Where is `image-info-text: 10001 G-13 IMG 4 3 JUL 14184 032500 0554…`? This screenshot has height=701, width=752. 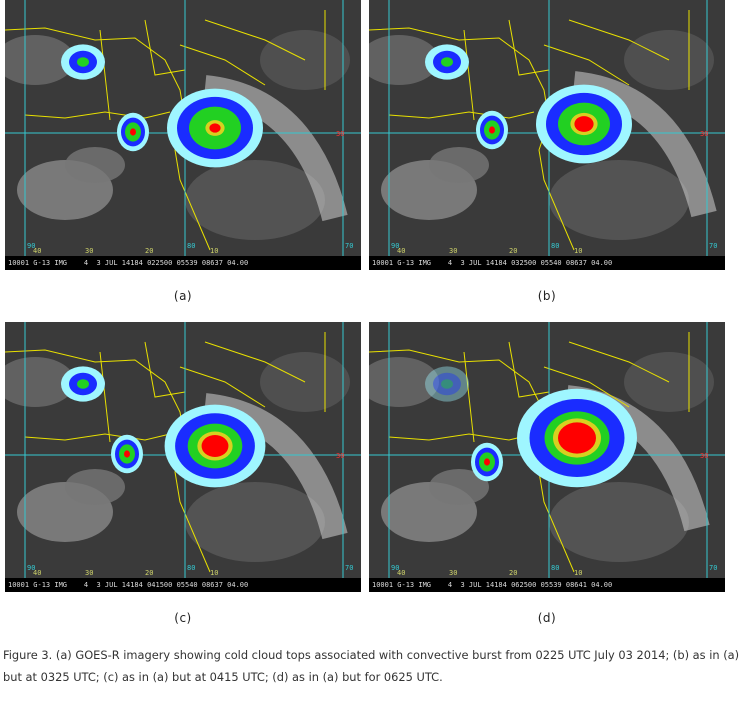
image-info-text: 10001 G-13 IMG 4 3 JUL 14184 032500 0554… is located at coordinates (492, 263).